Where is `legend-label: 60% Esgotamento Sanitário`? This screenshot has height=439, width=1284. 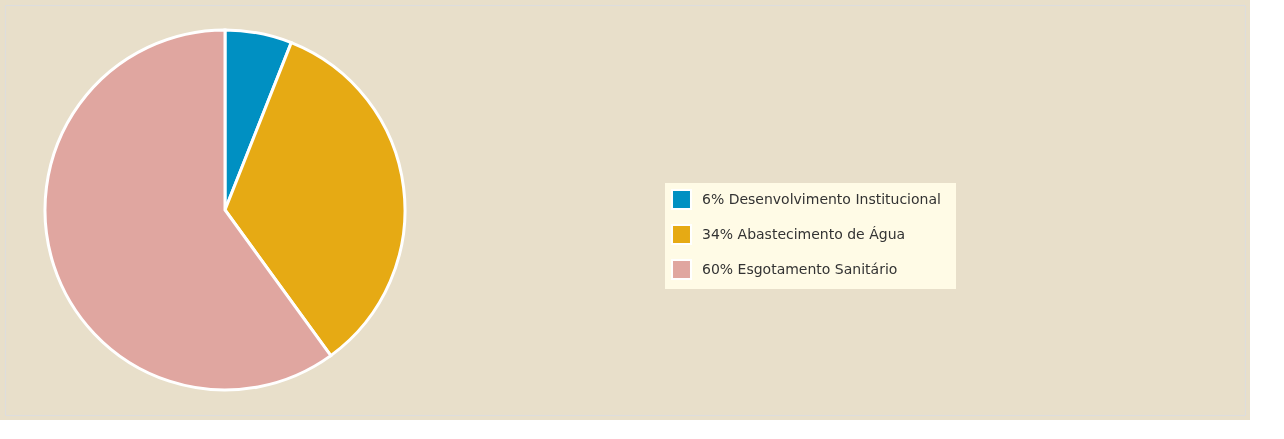 legend-label: 60% Esgotamento Sanitário is located at coordinates (800, 268).